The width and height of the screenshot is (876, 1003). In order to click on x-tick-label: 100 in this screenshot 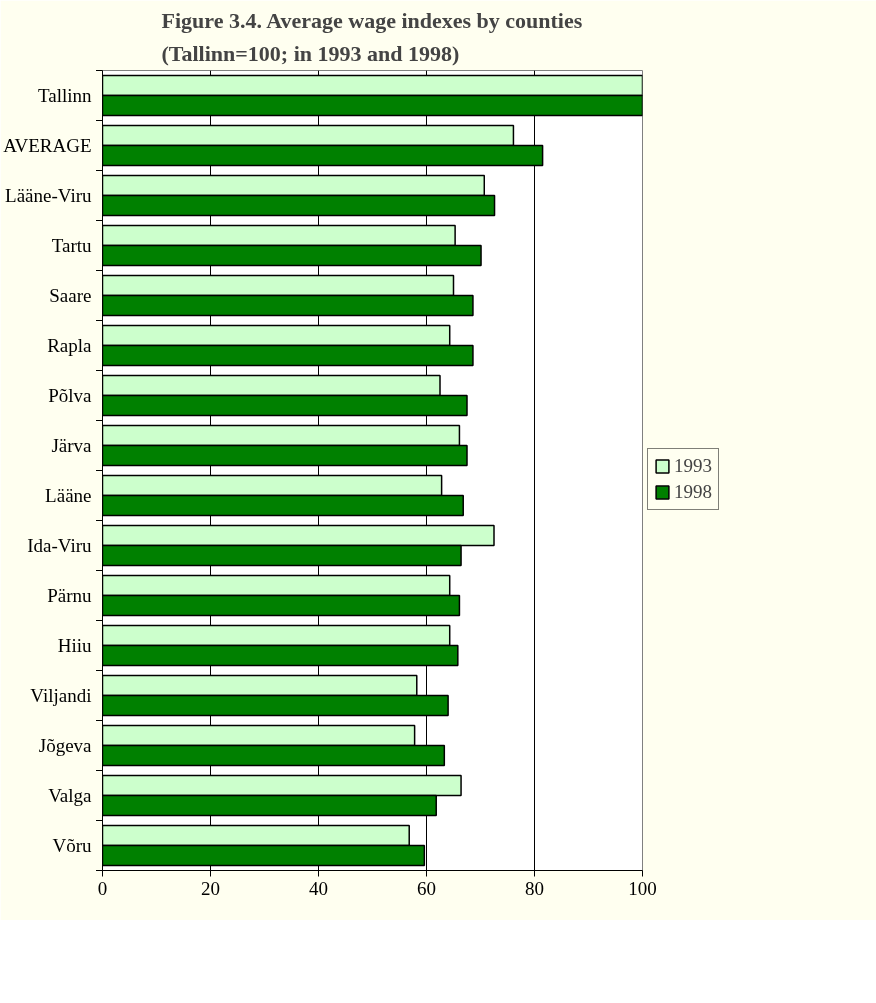, I will do `click(642, 888)`.